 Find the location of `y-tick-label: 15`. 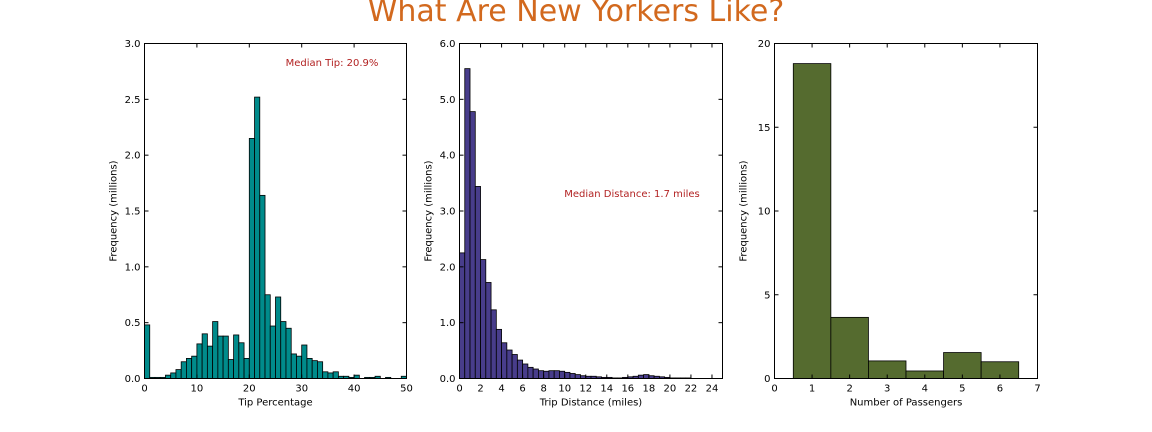

y-tick-label: 15 is located at coordinates (764, 128).